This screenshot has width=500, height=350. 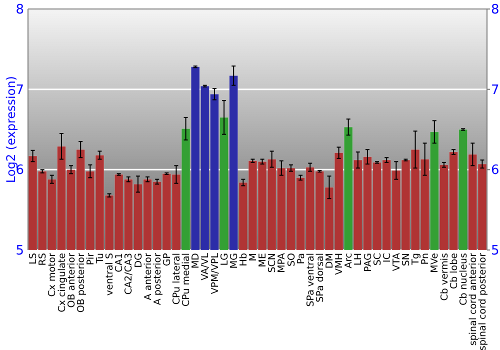 I want to click on x-tick-label: Arc, so click(x=349, y=260).